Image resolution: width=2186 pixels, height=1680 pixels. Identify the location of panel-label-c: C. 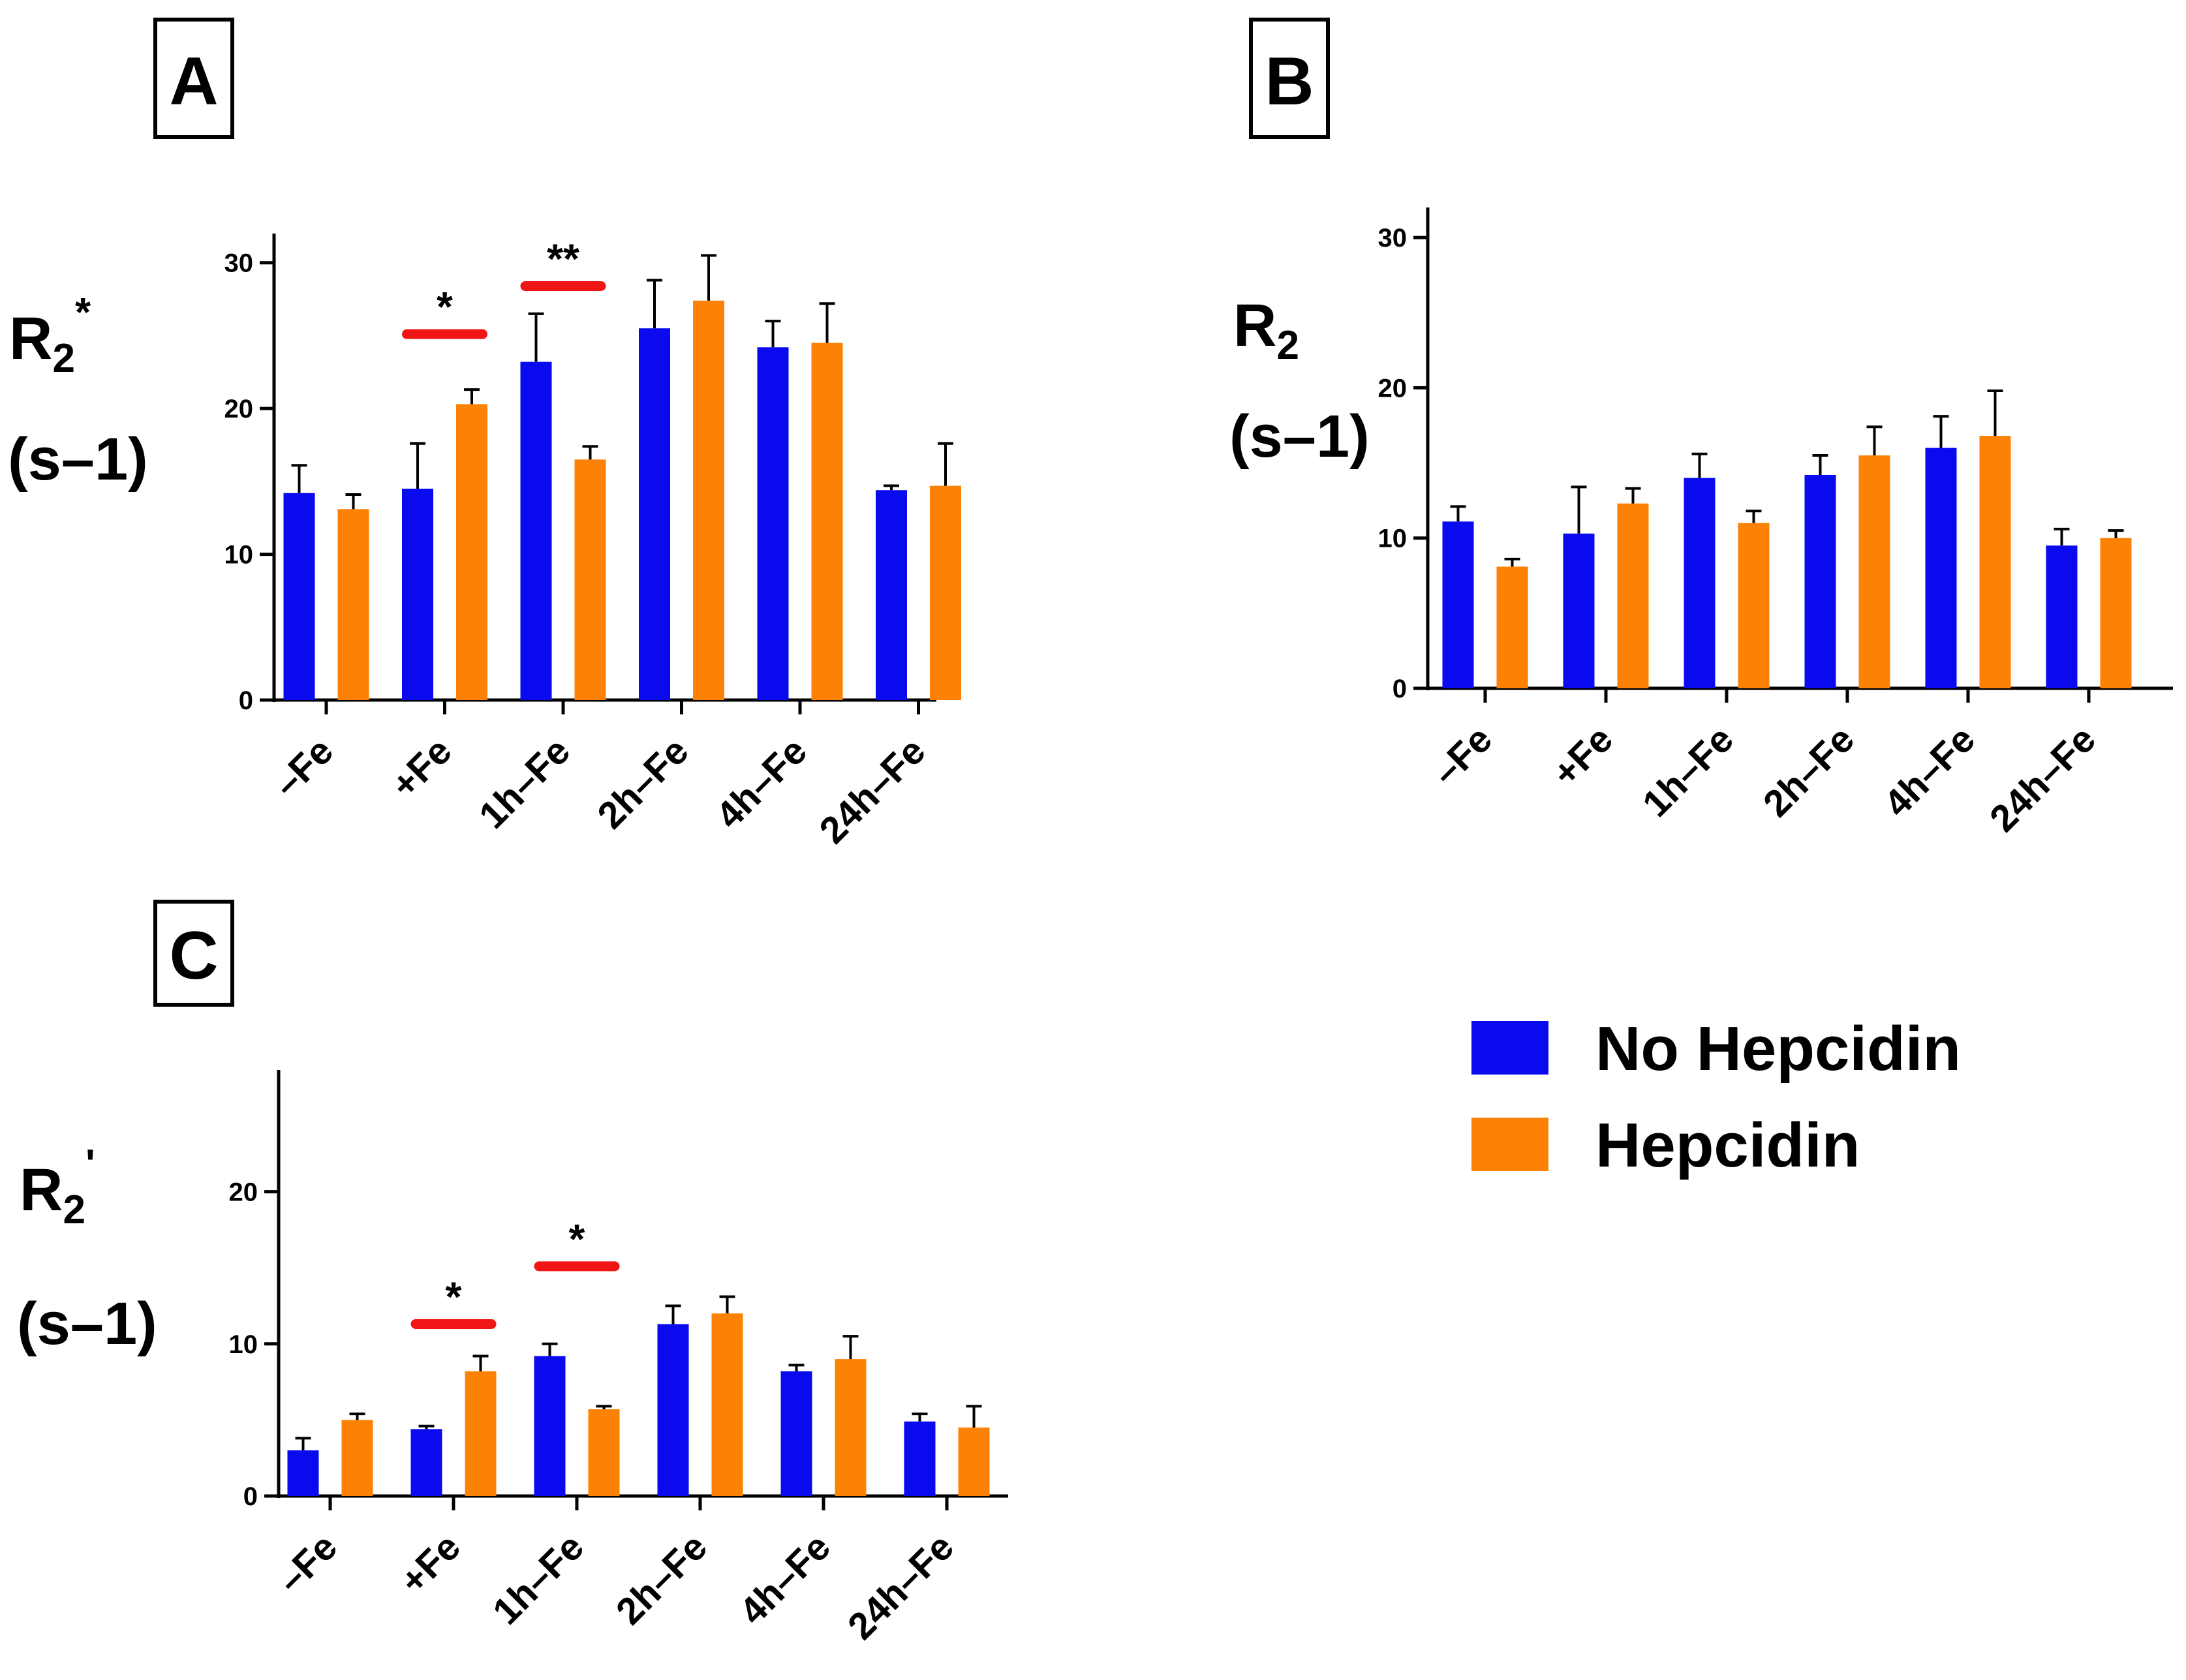
(193, 954).